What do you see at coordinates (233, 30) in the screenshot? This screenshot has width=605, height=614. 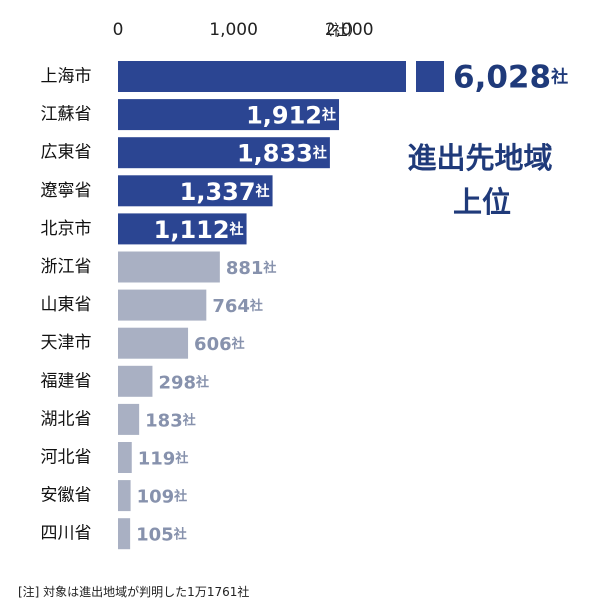 I see `x-tick-label: 1,000` at bounding box center [233, 30].